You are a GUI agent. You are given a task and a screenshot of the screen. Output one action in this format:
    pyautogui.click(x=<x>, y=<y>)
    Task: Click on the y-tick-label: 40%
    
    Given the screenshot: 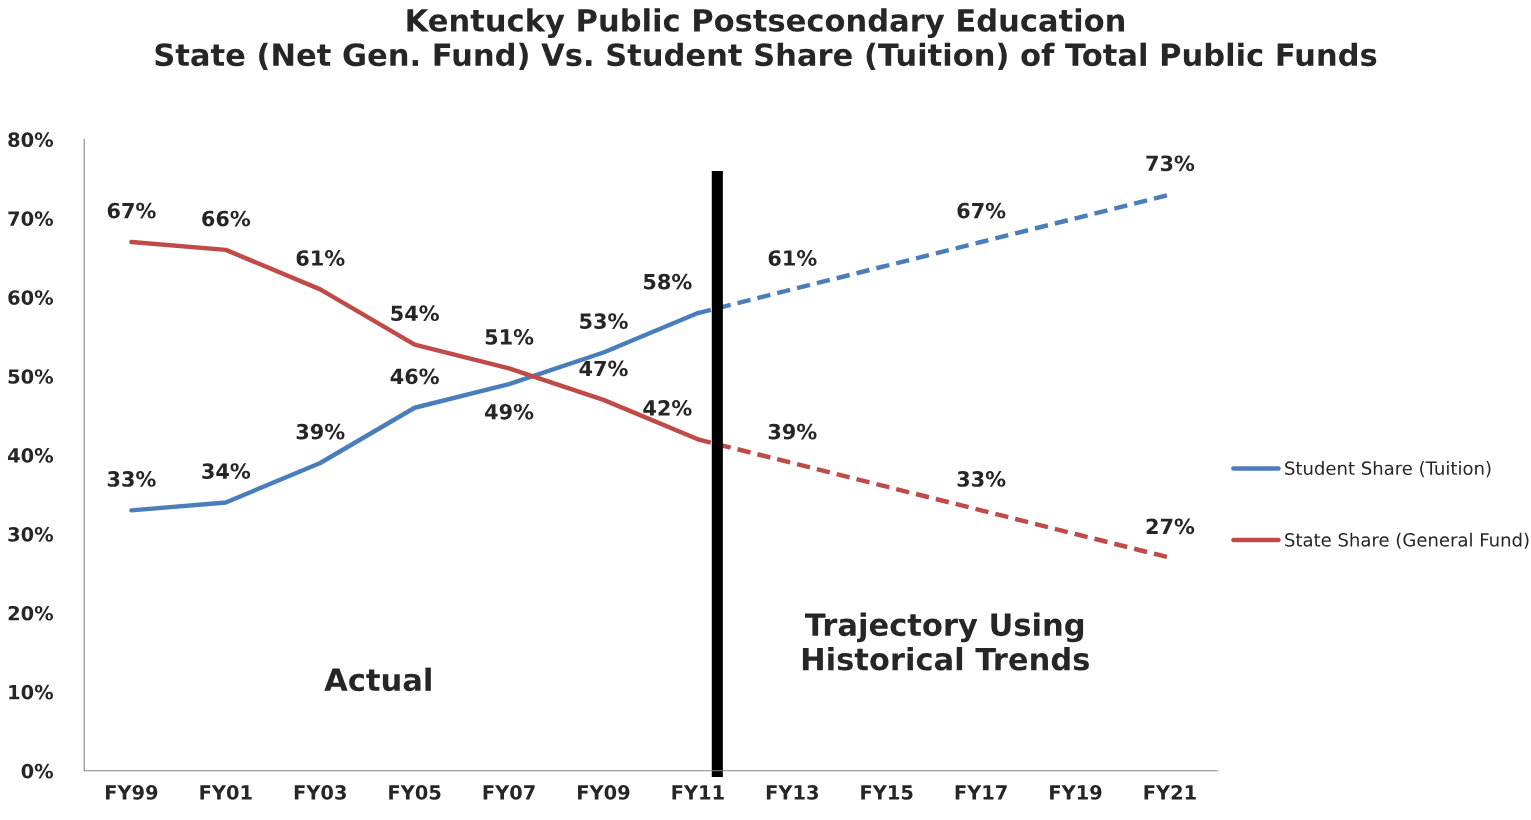 What is the action you would take?
    pyautogui.click(x=30, y=455)
    